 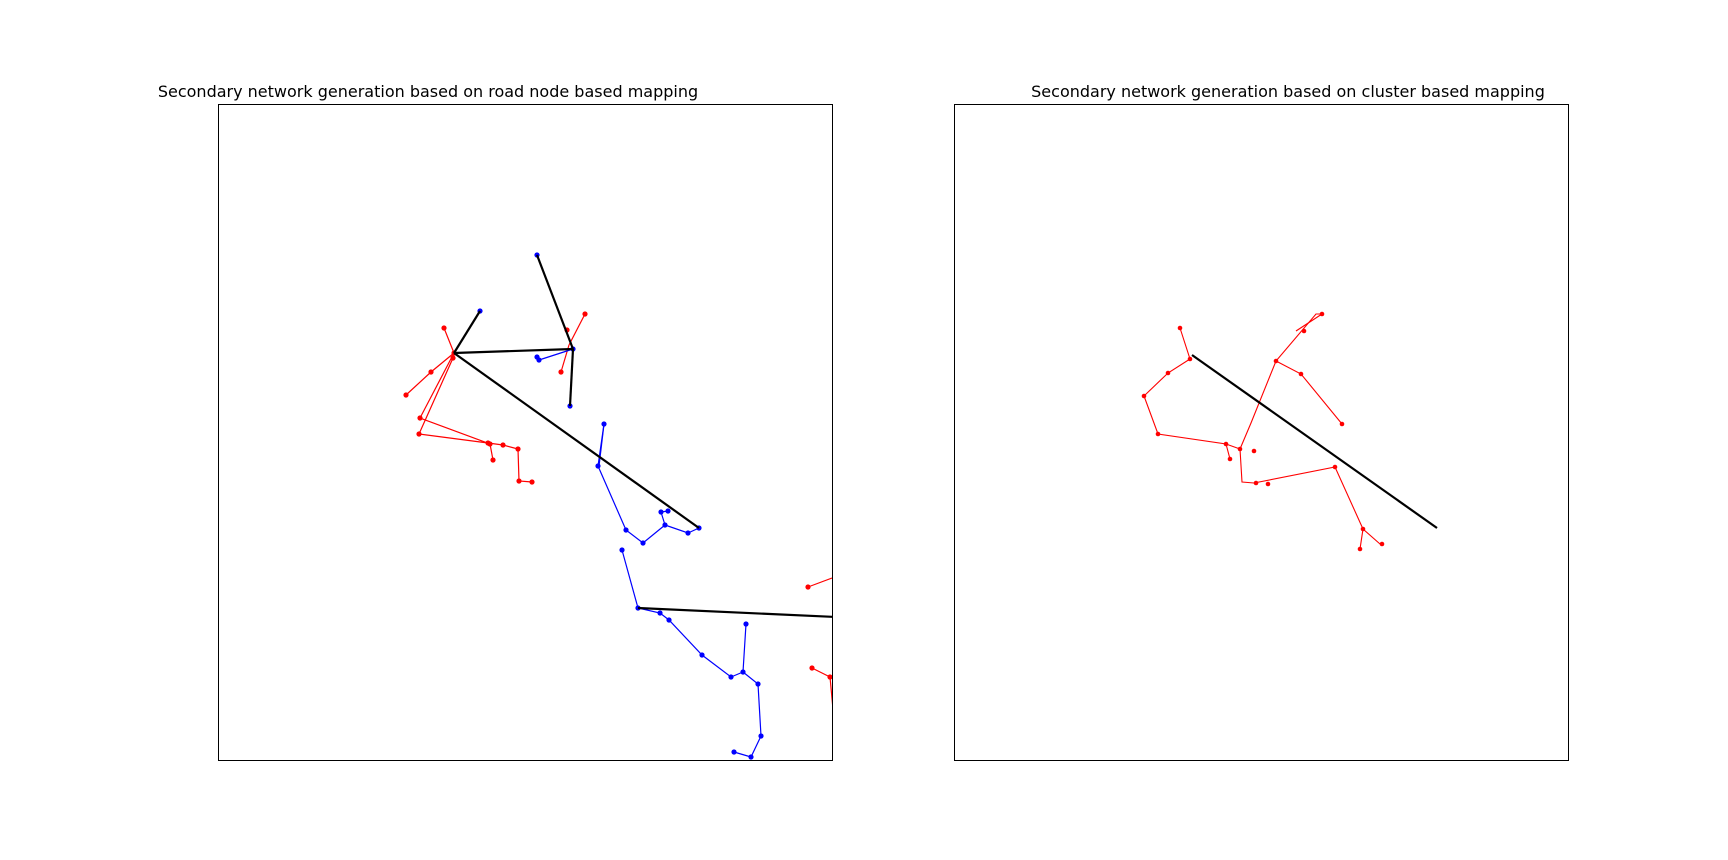 What do you see at coordinates (650, 553) in the screenshot?
I see `secondary-network-blue` at bounding box center [650, 553].